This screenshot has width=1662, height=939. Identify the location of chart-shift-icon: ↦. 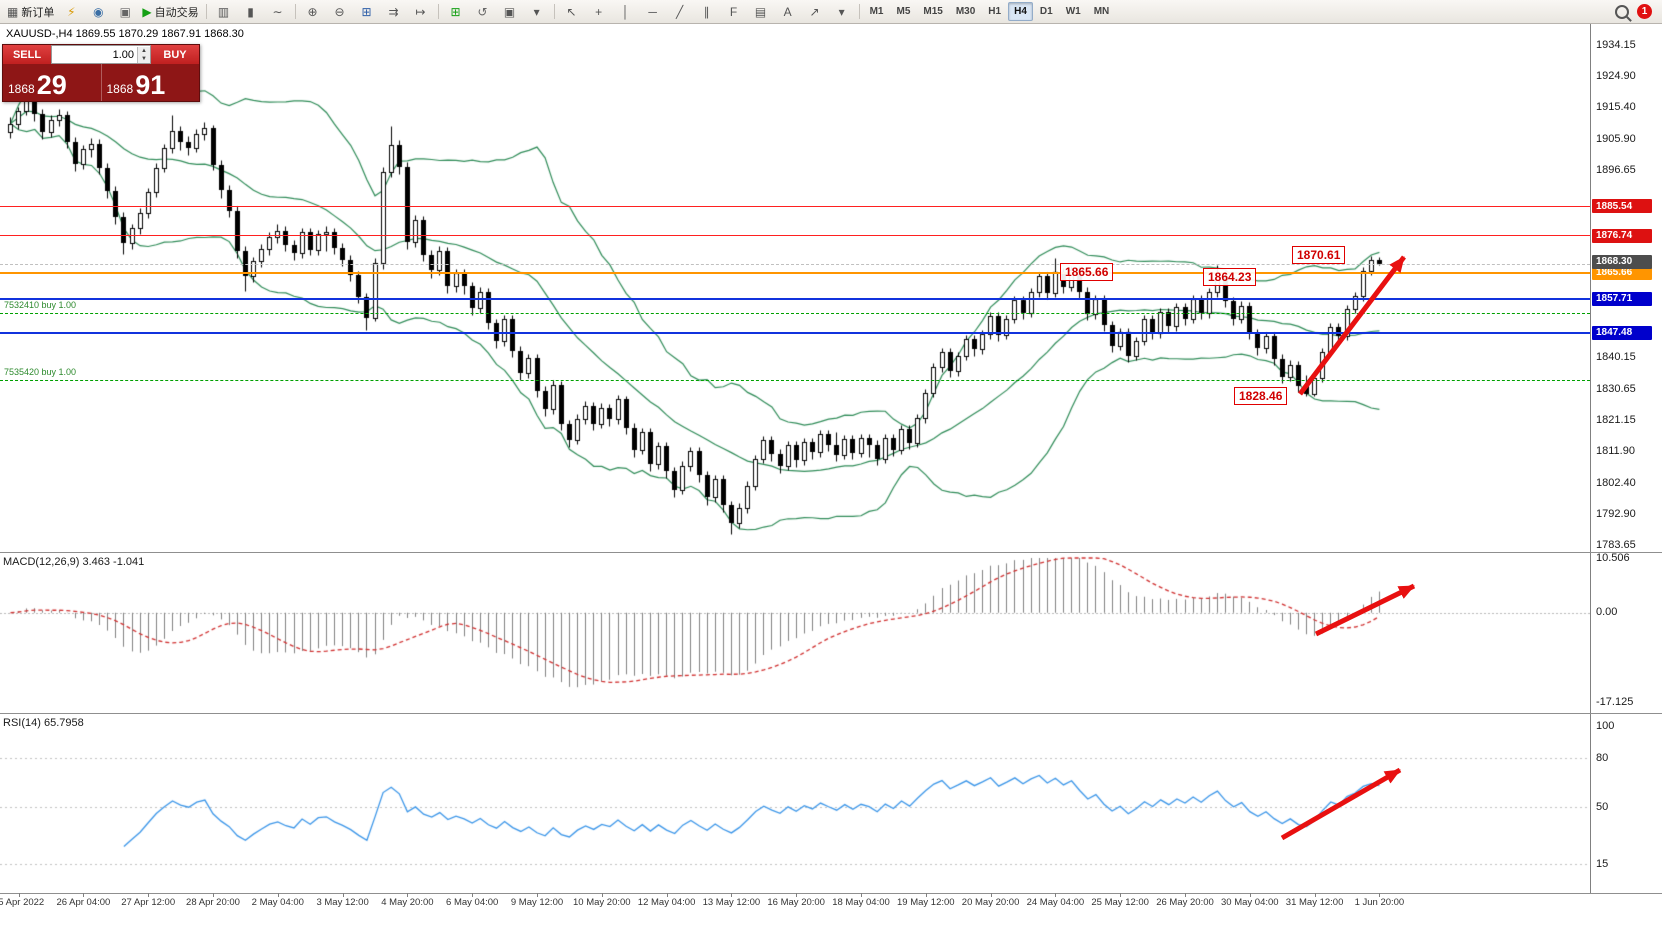
(421, 12).